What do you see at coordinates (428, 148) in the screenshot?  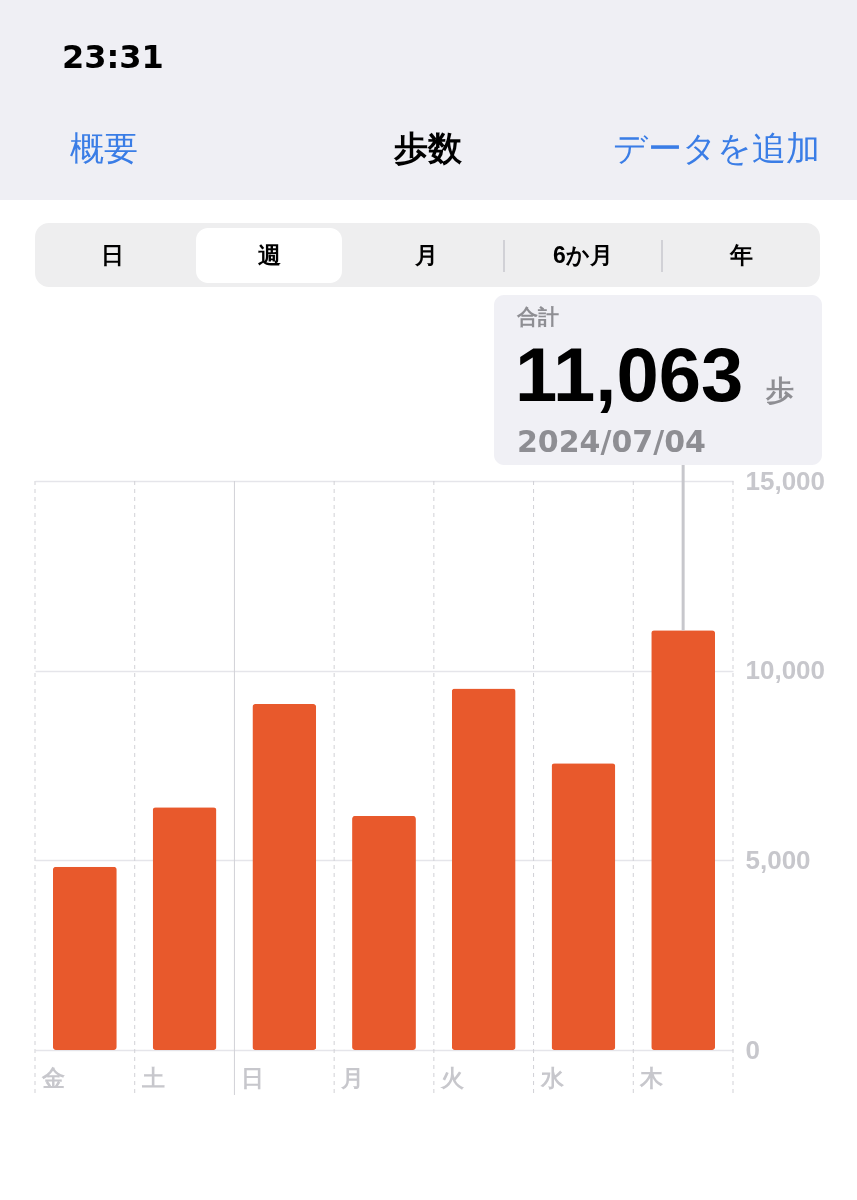 I see `chart-title: 歩数` at bounding box center [428, 148].